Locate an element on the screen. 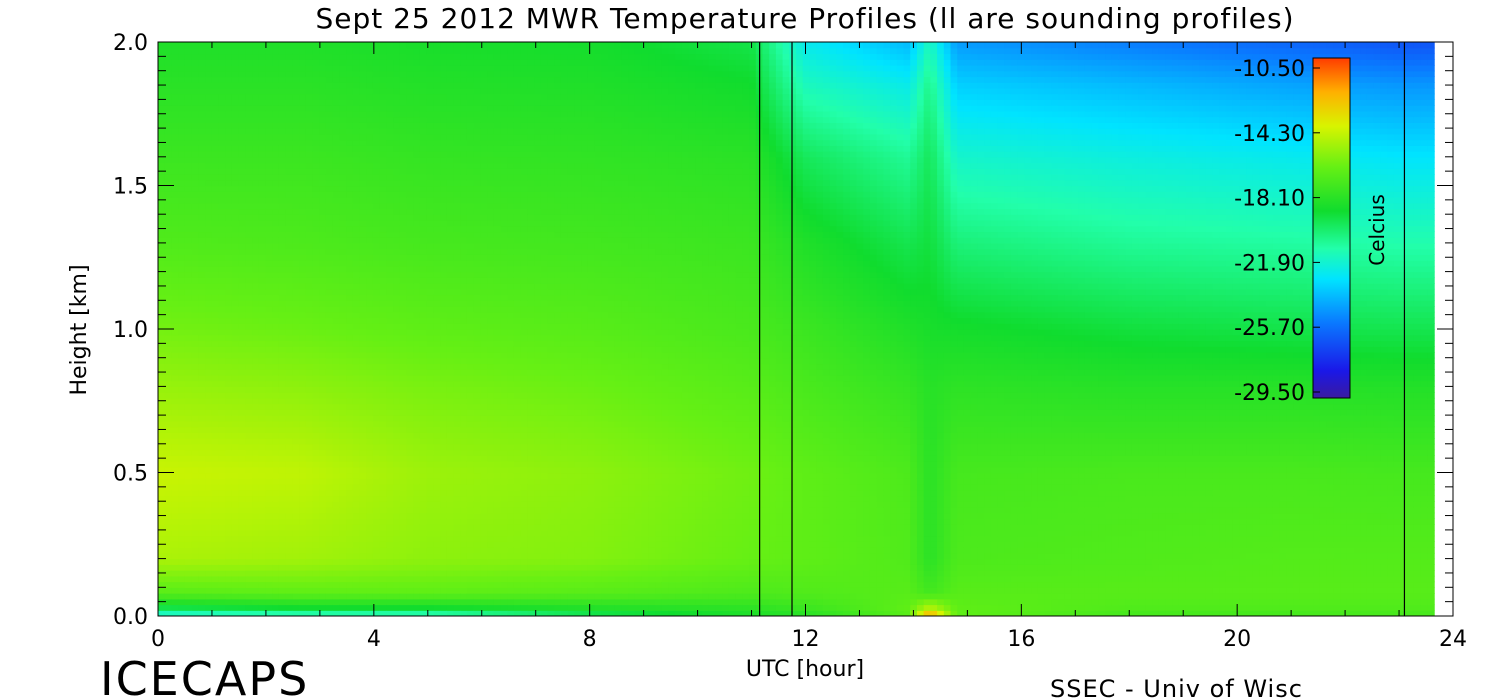 The width and height of the screenshot is (1500, 700). colorbar-tick-label: -29.50 is located at coordinates (1269, 393).